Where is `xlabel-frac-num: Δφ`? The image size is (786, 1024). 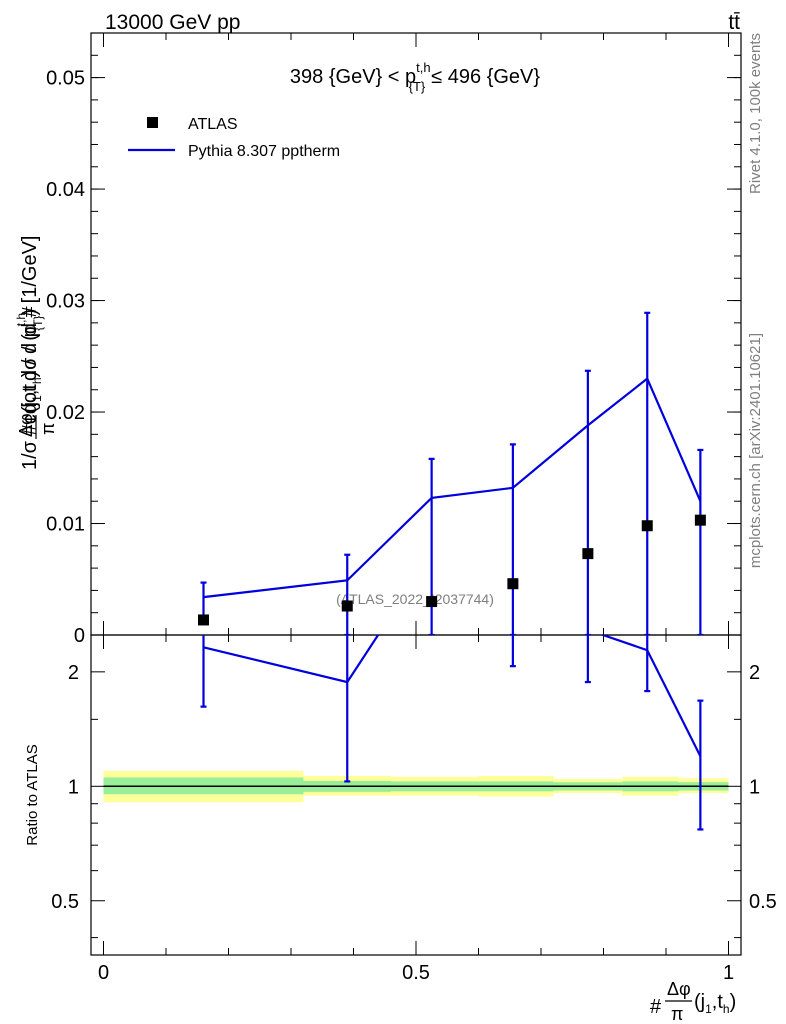
xlabel-frac-num: Δφ is located at coordinates (679, 989).